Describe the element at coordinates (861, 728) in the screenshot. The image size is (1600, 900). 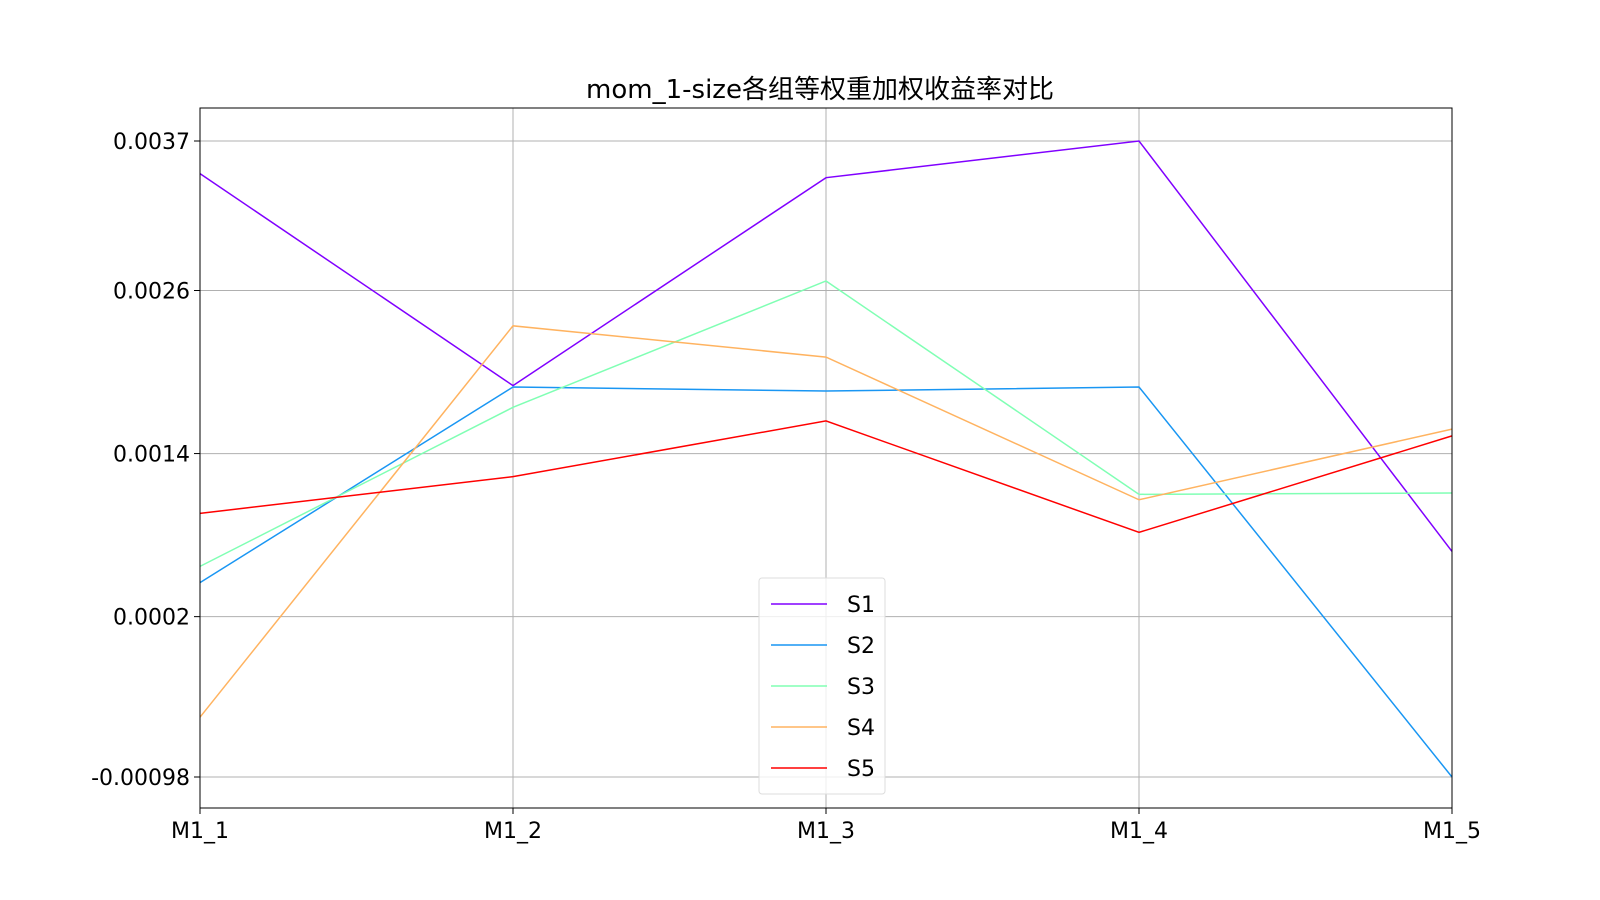
I see `legend-label: S4` at that location.